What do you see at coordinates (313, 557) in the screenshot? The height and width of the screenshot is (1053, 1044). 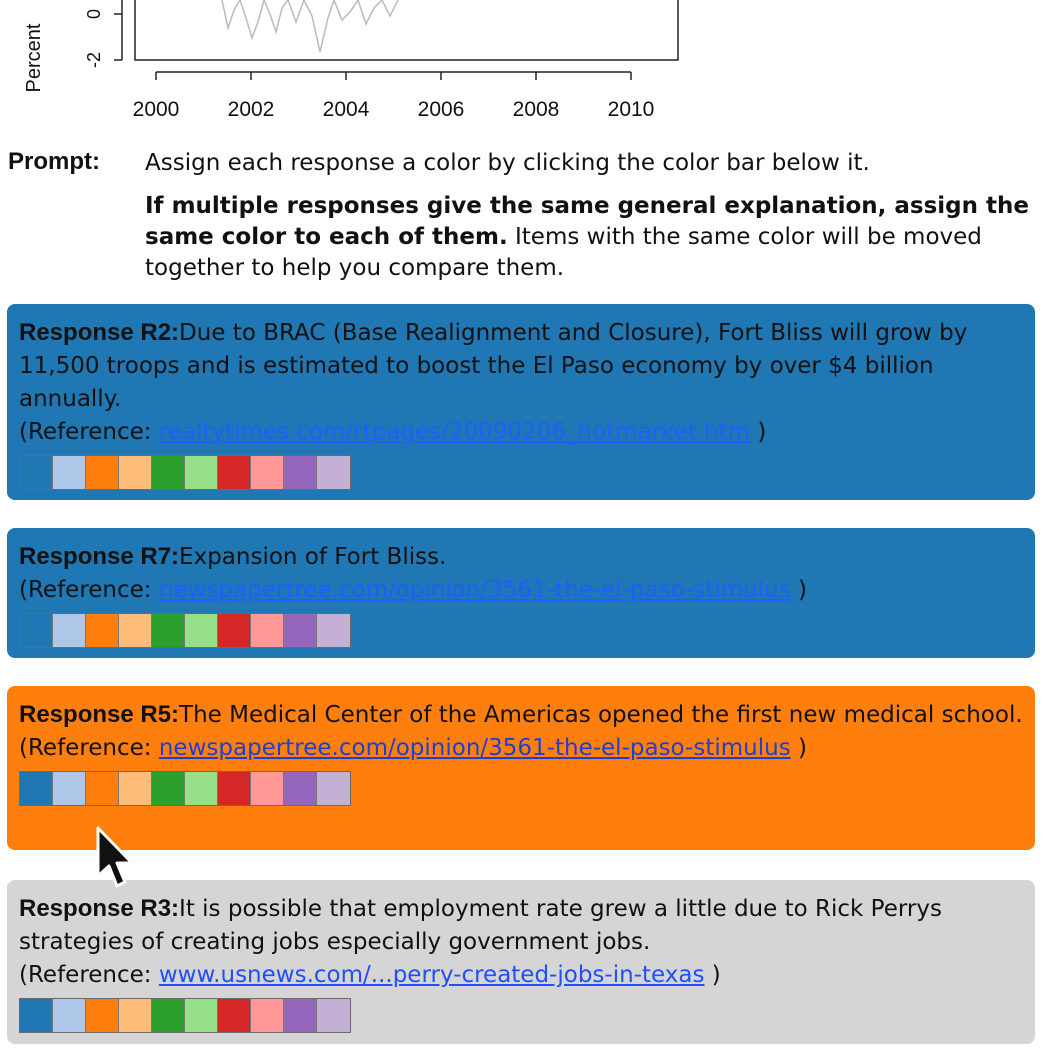 I see `response-text: Expansion of Fort Bliss.` at bounding box center [313, 557].